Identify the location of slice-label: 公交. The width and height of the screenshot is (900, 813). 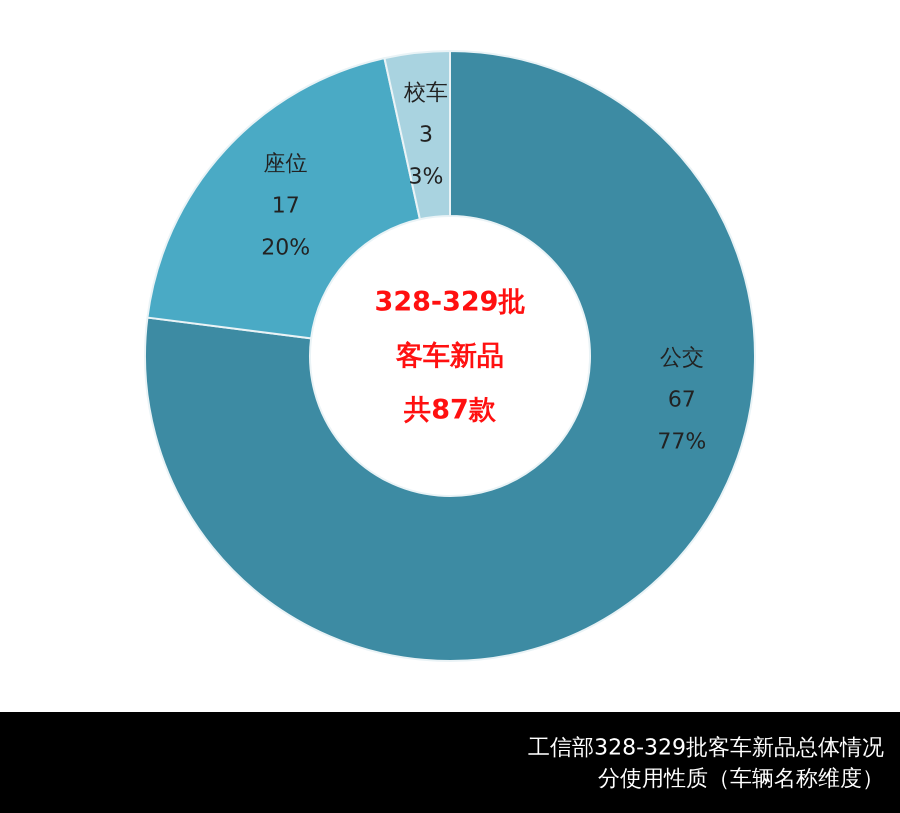
(682, 358).